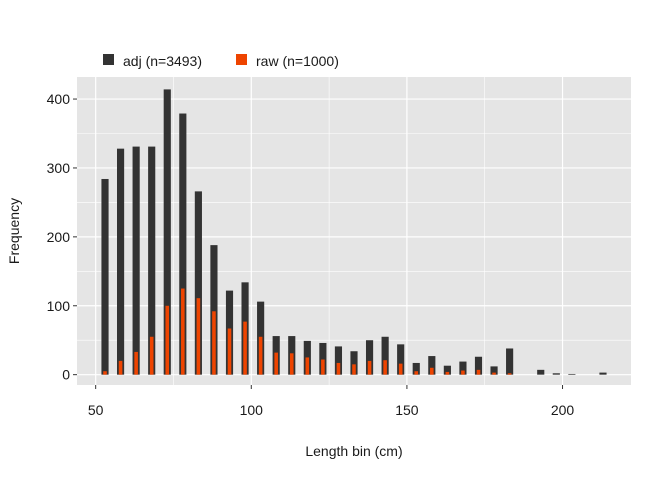  What do you see at coordinates (59, 306) in the screenshot?
I see `y-tick-label: 100` at bounding box center [59, 306].